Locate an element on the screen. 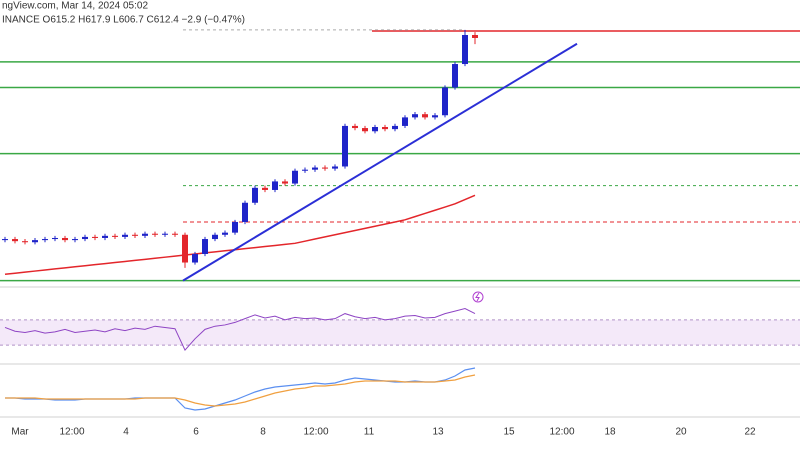  x-tick-label: 6 is located at coordinates (196, 432).